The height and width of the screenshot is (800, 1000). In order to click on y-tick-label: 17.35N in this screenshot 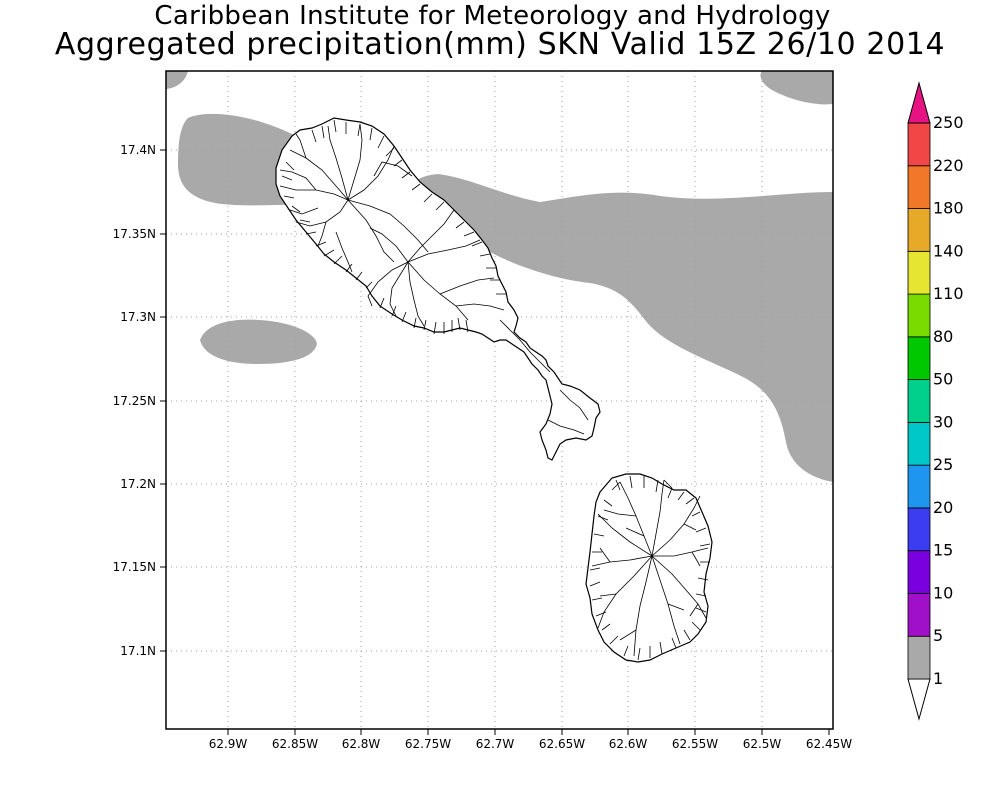, I will do `click(134, 234)`.